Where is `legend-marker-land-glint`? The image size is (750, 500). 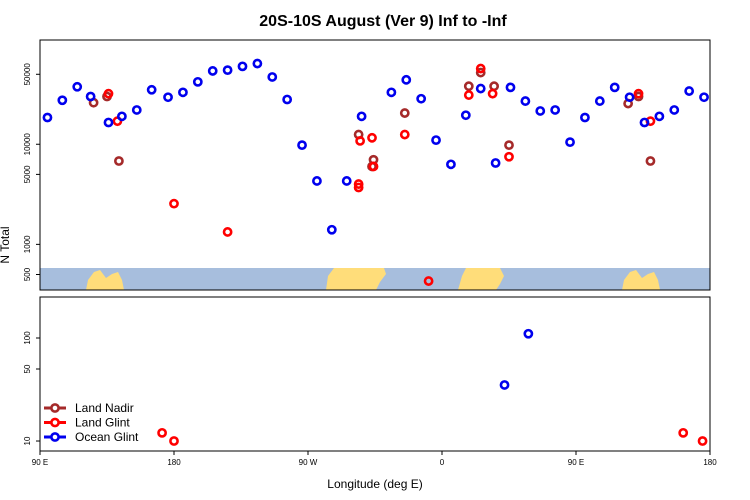
legend-marker-land-glint is located at coordinates (55, 422).